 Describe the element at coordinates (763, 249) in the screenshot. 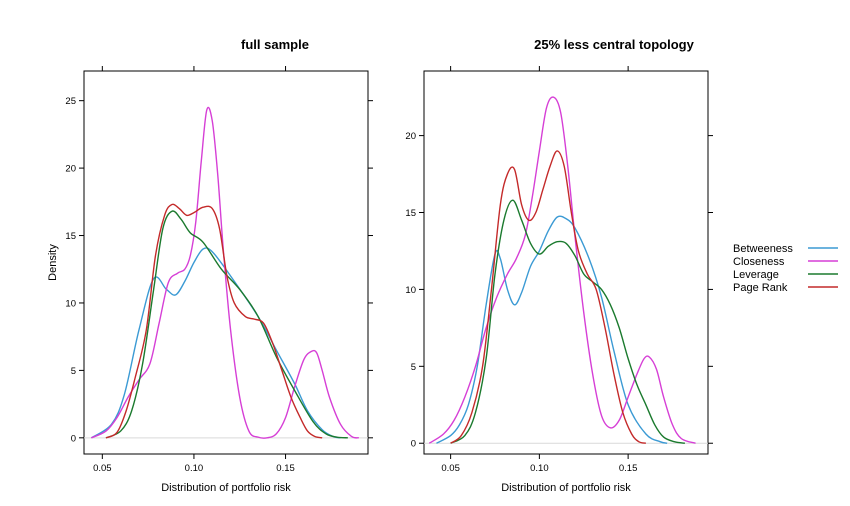

I see `legend-label: Betweeness` at that location.